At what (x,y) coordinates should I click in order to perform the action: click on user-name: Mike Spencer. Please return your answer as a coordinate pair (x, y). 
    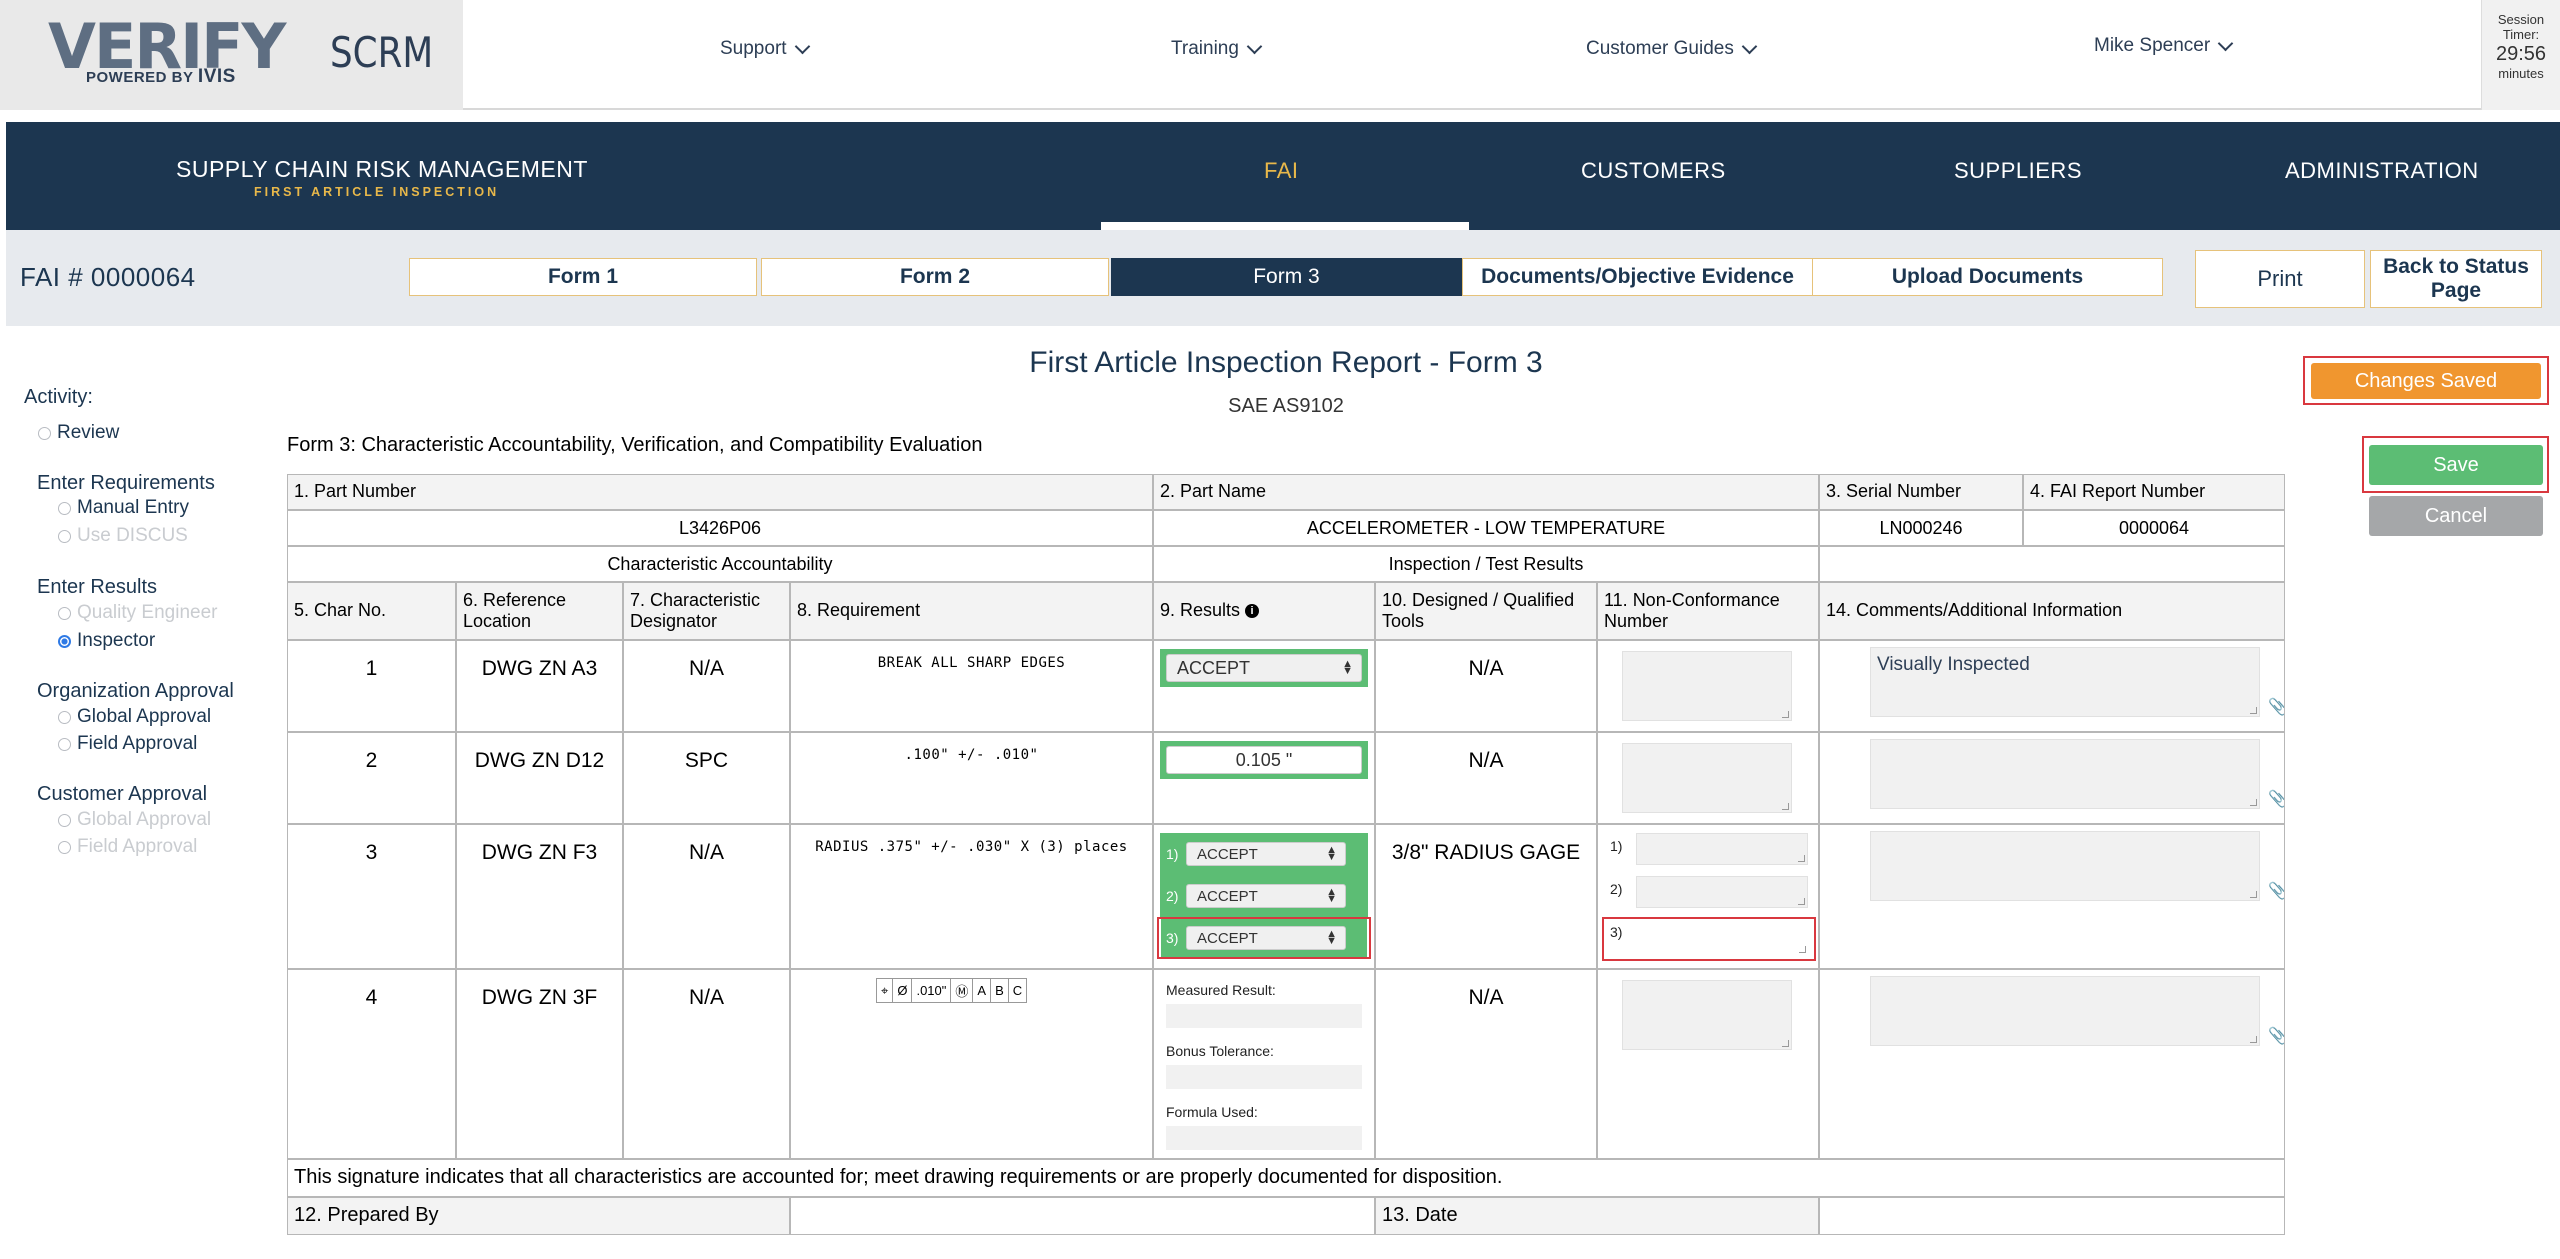
    Looking at the image, I should click on (2152, 45).